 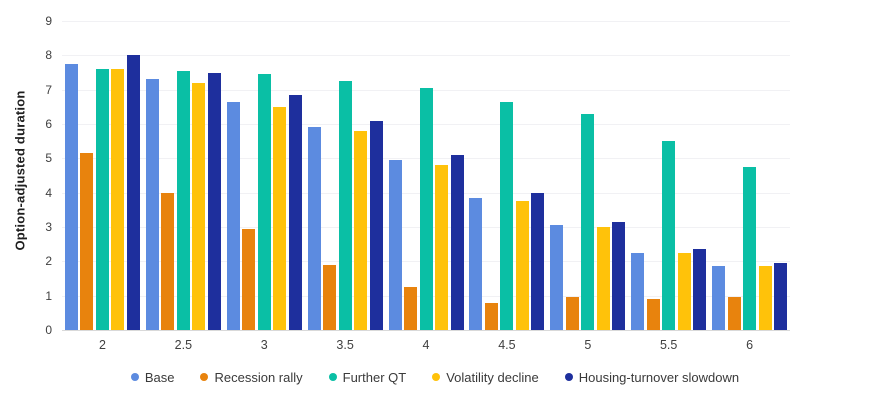 I want to click on bar-base-x6, so click(x=719, y=298).